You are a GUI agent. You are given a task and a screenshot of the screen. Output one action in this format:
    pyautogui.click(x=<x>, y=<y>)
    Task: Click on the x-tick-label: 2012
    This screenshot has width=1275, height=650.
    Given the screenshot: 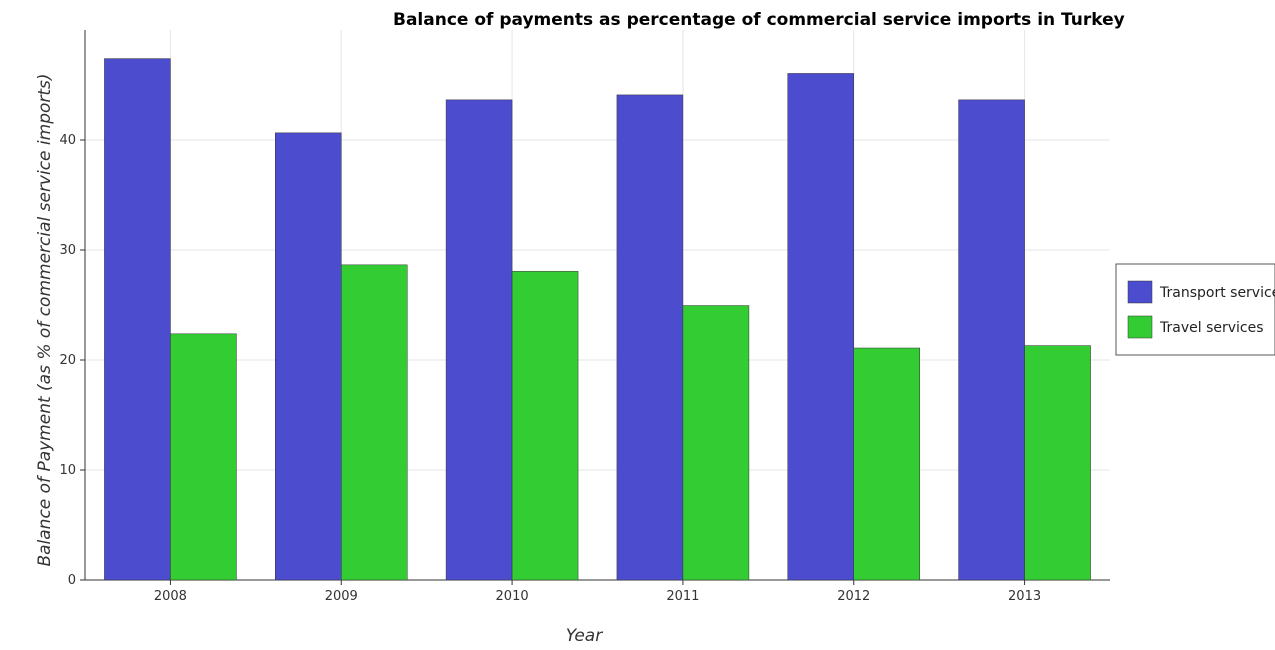 What is the action you would take?
    pyautogui.click(x=853, y=596)
    